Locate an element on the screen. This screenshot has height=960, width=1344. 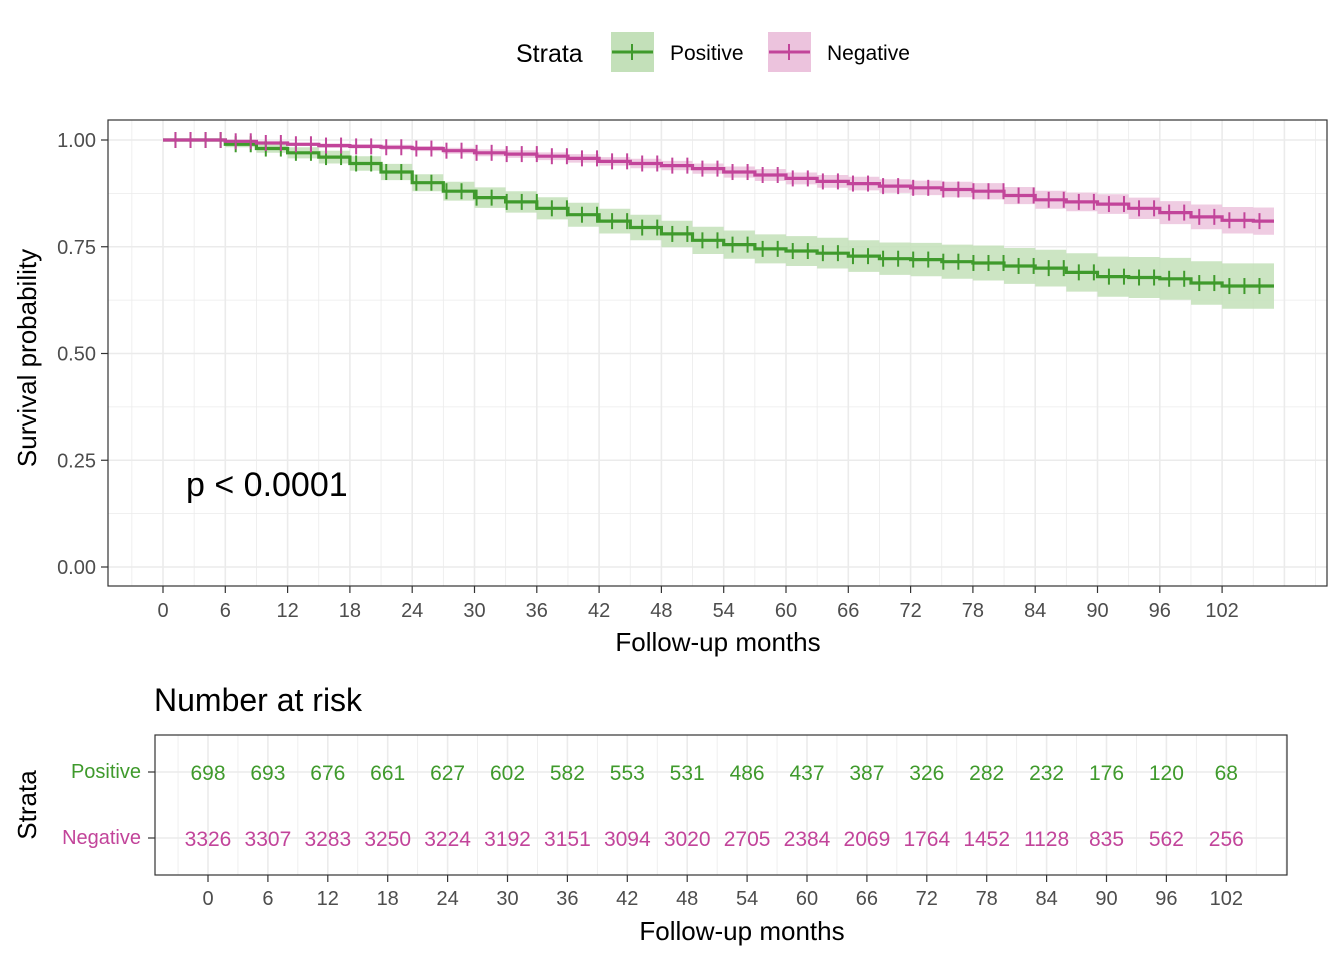
x-tick-label: 90 is located at coordinates (1097, 611).